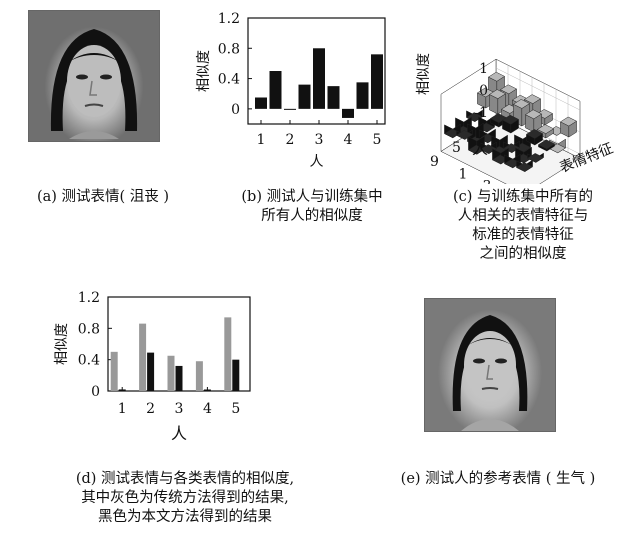 This screenshot has width=640, height=533. I want to click on caption-d-line-2: 其中灰色为传统方法得到的结果,, so click(185, 498).